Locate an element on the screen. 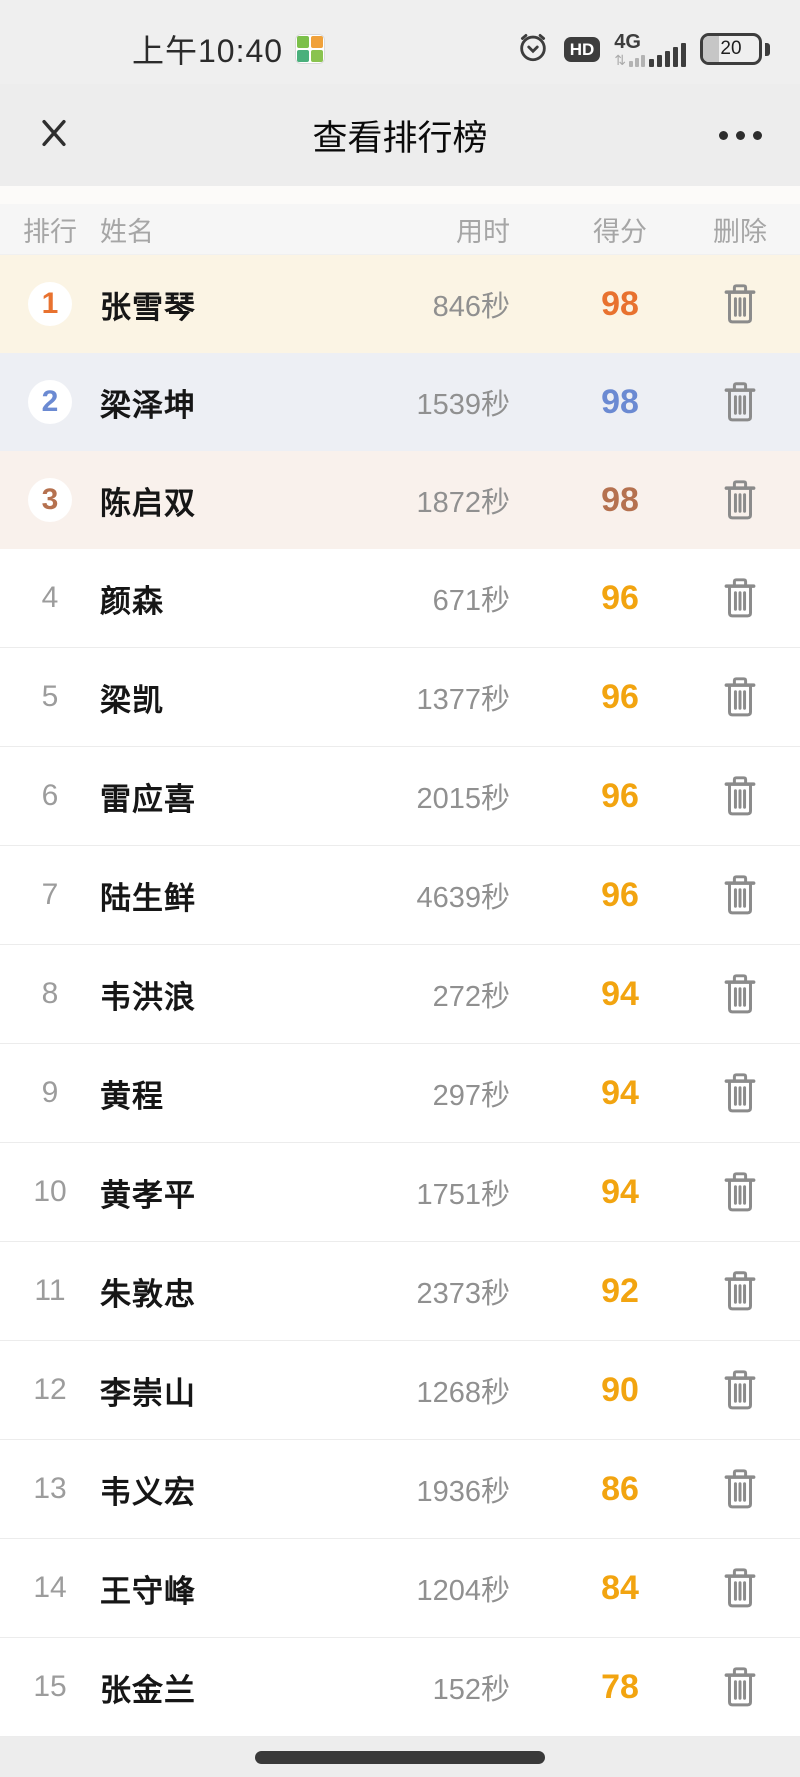 The height and width of the screenshot is (1777, 800). bottom-gesture-bar is located at coordinates (400, 1757).